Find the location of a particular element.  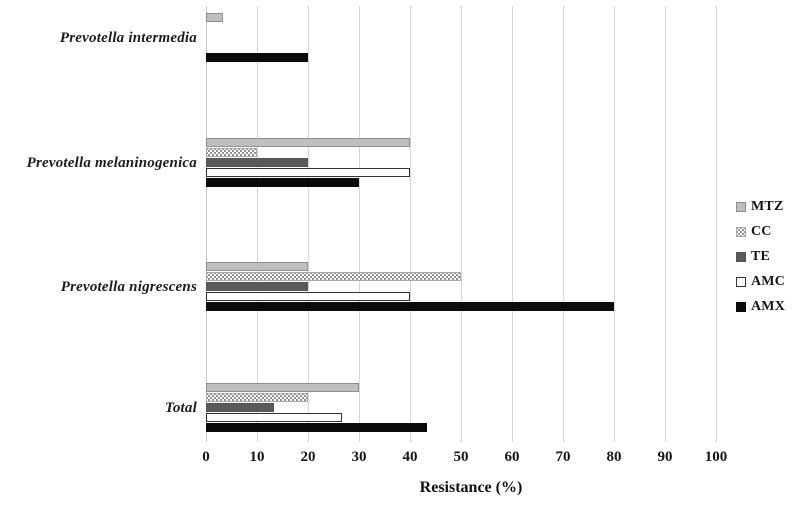

category-label-prevotella-nigrescens: Prevotella nigrescens is located at coordinates (128, 287).